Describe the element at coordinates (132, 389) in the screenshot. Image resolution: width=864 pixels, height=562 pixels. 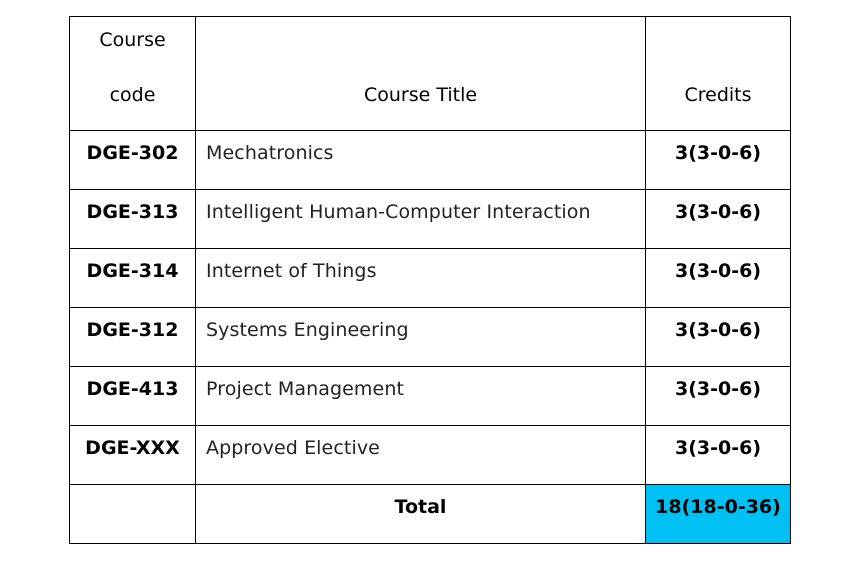
I see `course-code: DGE-413` at that location.